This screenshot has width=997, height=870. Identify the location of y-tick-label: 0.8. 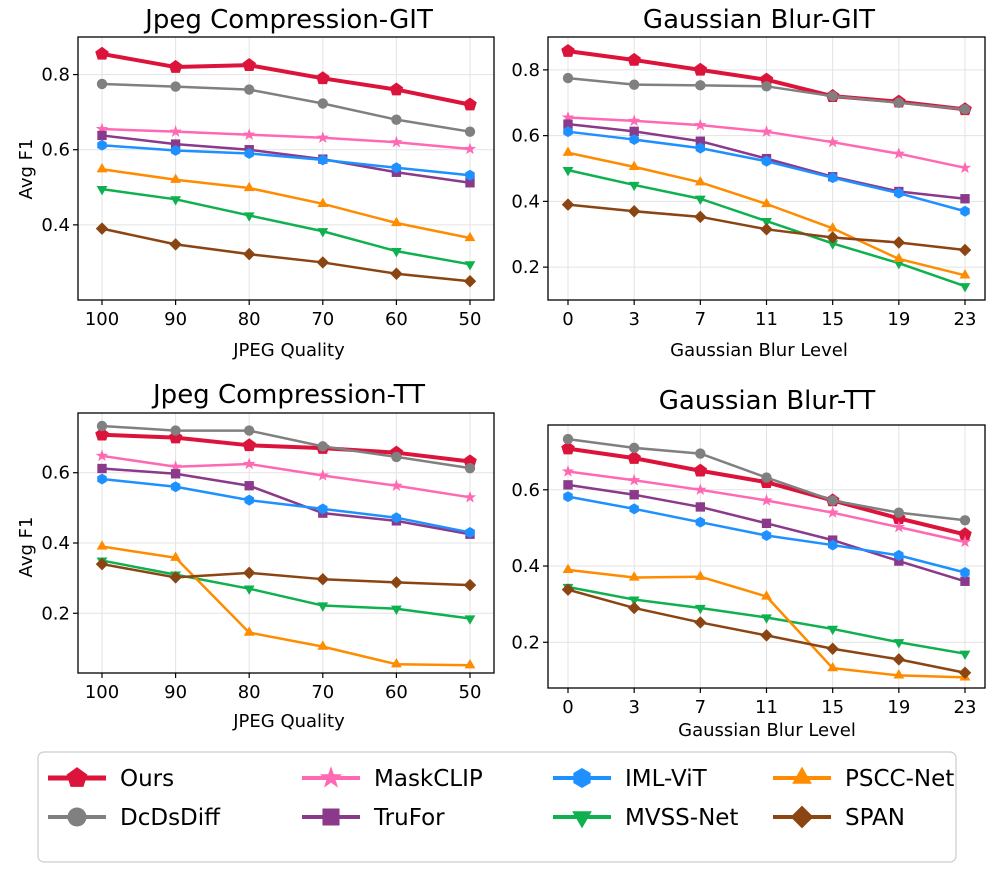
(525, 70).